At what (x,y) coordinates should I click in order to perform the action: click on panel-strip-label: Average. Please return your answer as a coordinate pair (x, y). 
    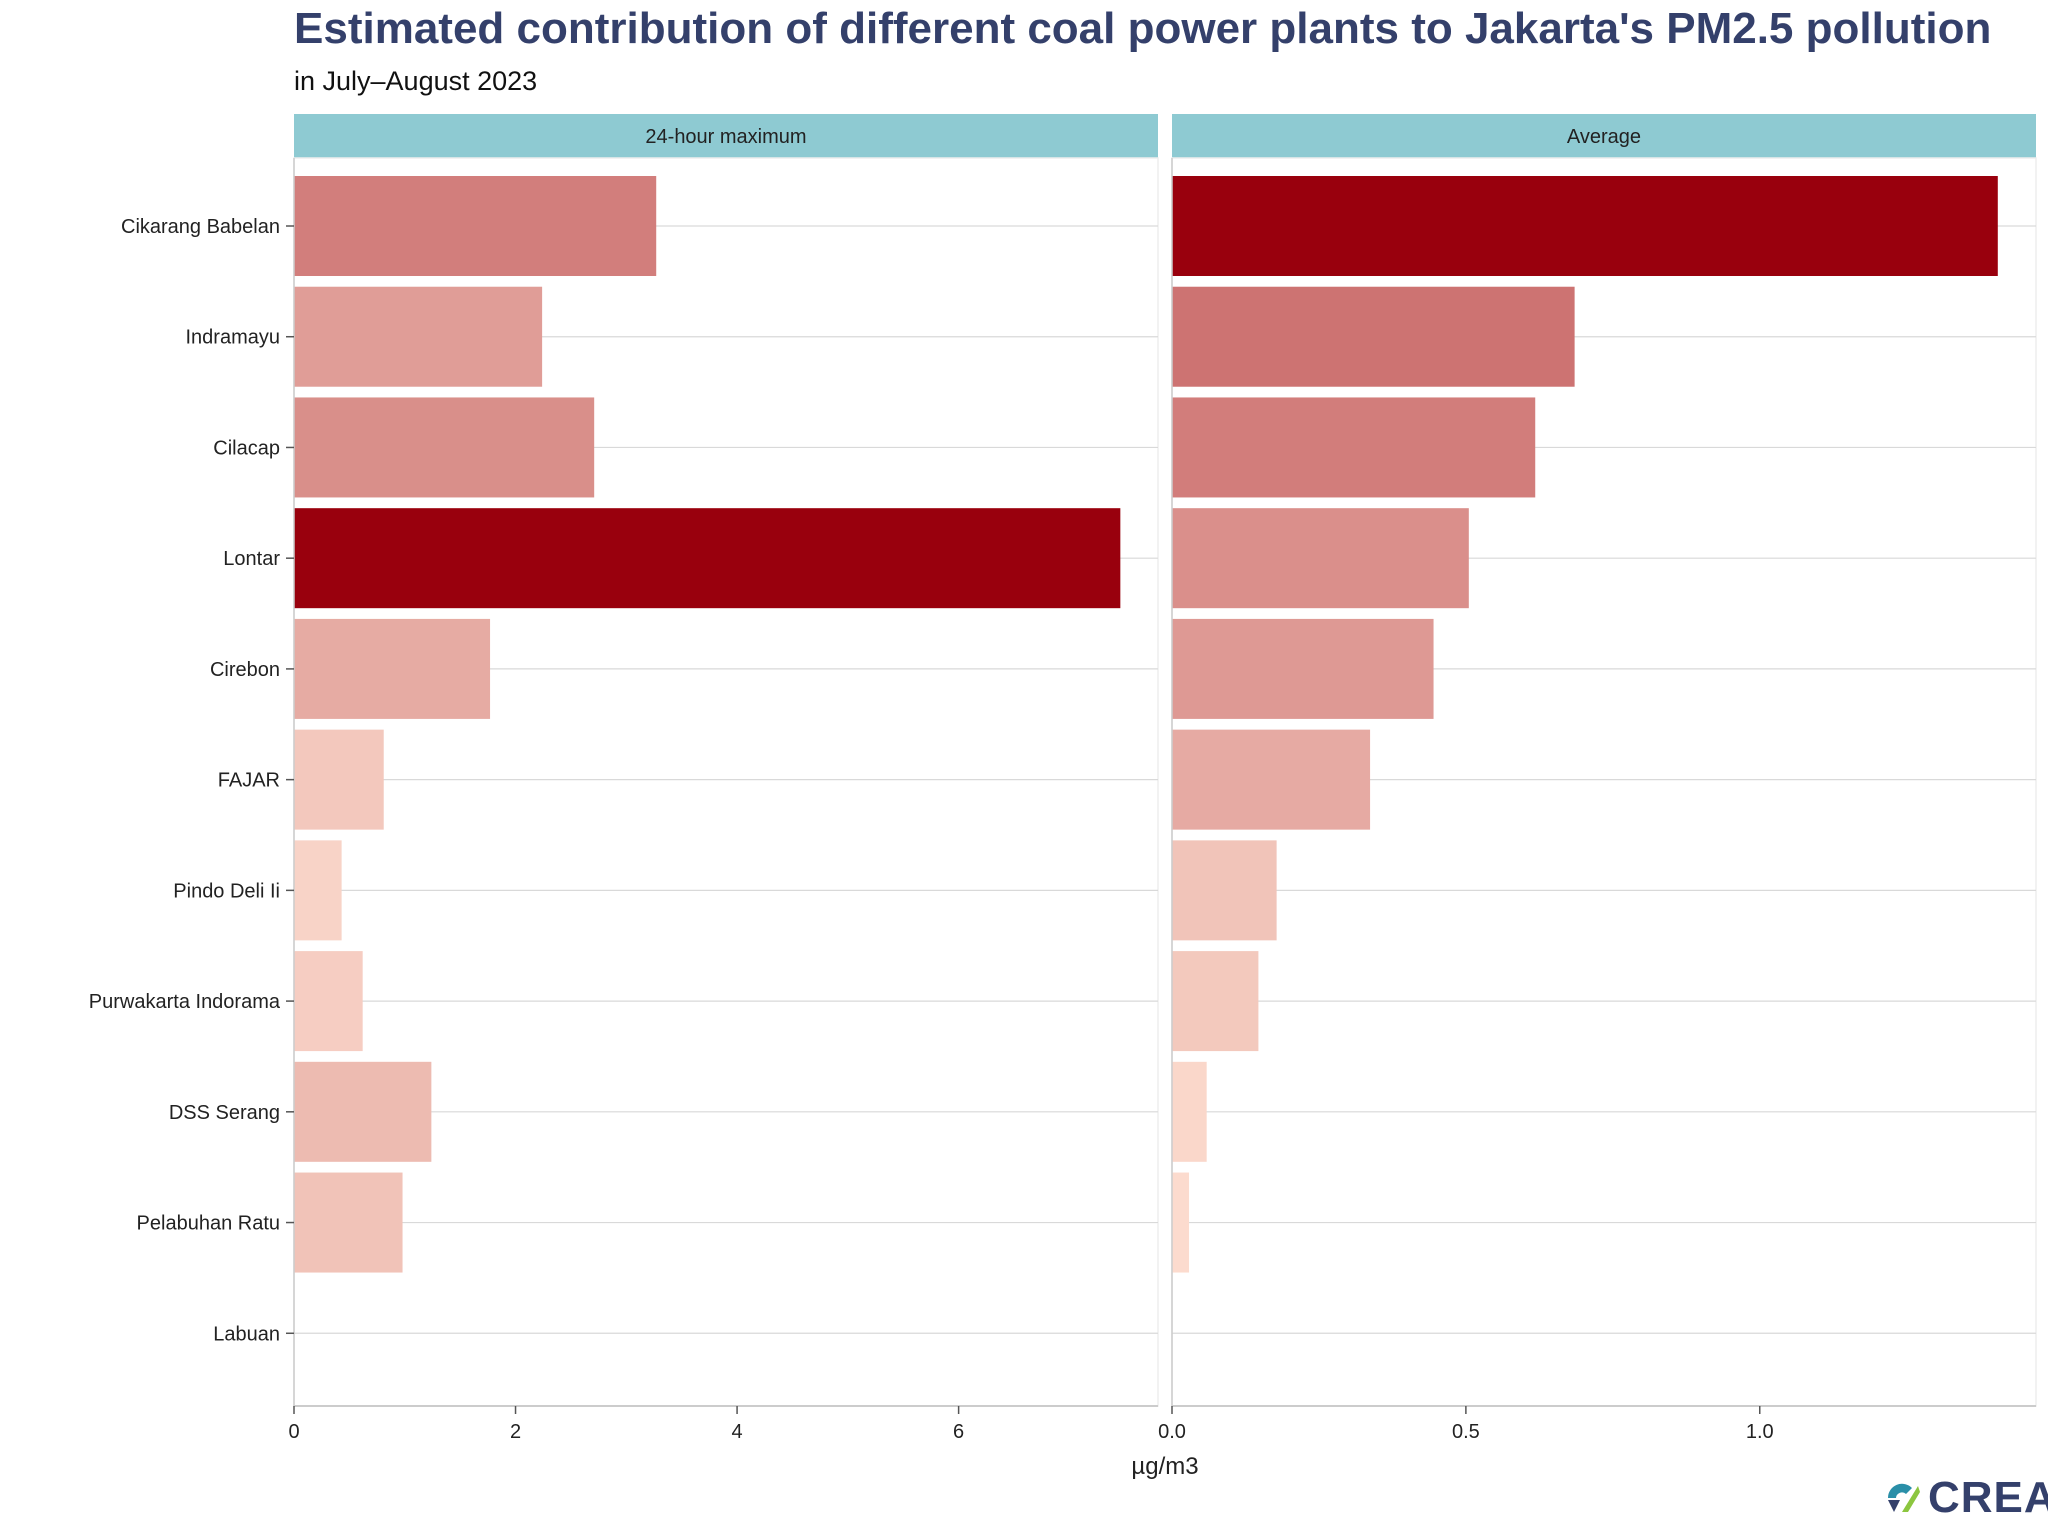
    Looking at the image, I should click on (1604, 137).